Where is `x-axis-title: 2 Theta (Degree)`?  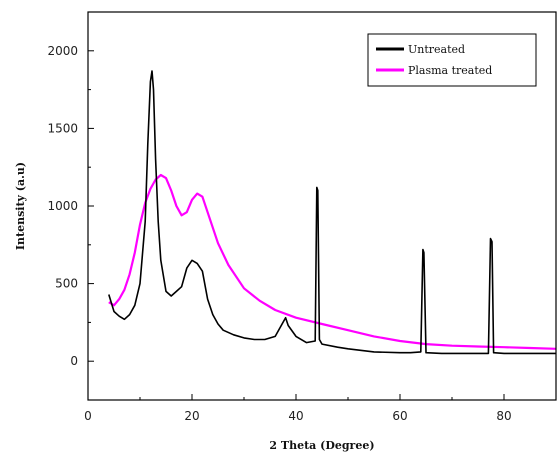 x-axis-title: 2 Theta (Degree) is located at coordinates (321, 445).